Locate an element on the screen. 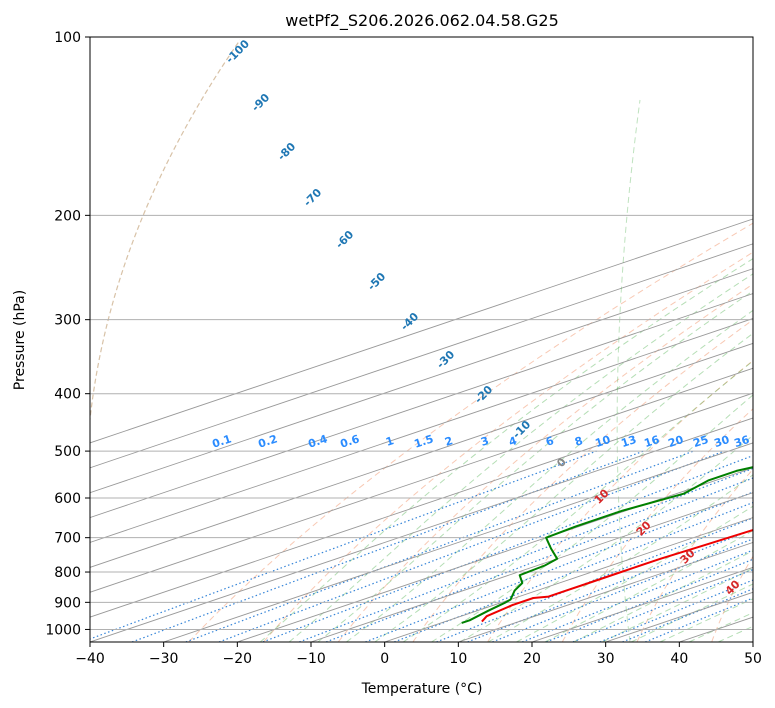  x-axis-label: Temperature (°C) is located at coordinates (422, 689).